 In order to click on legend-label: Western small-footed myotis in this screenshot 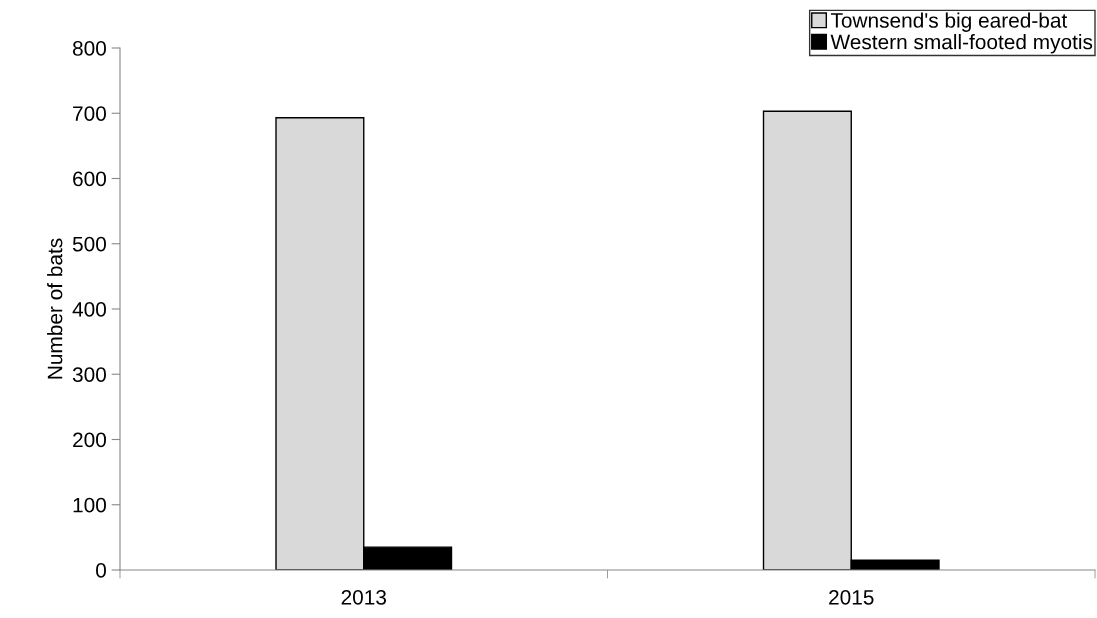, I will do `click(961, 44)`.